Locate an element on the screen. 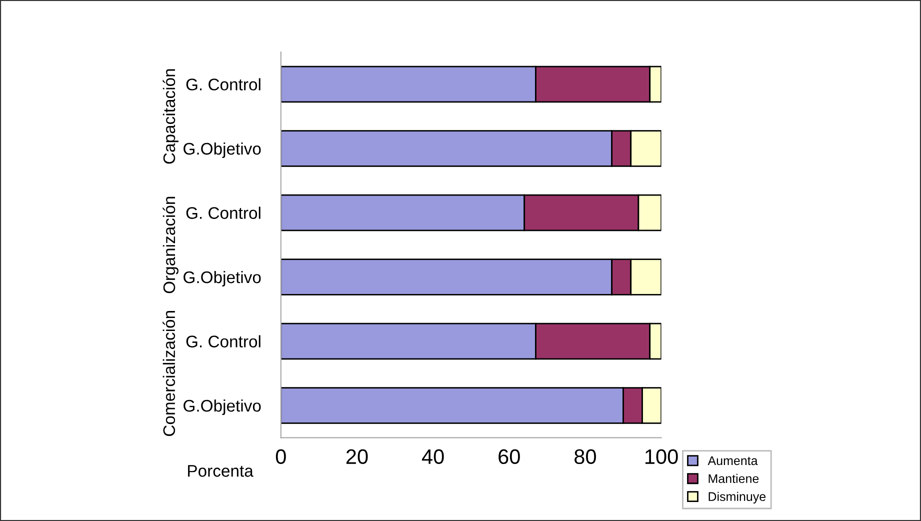 The width and height of the screenshot is (921, 521). legend-label: Aumenta is located at coordinates (733, 461).